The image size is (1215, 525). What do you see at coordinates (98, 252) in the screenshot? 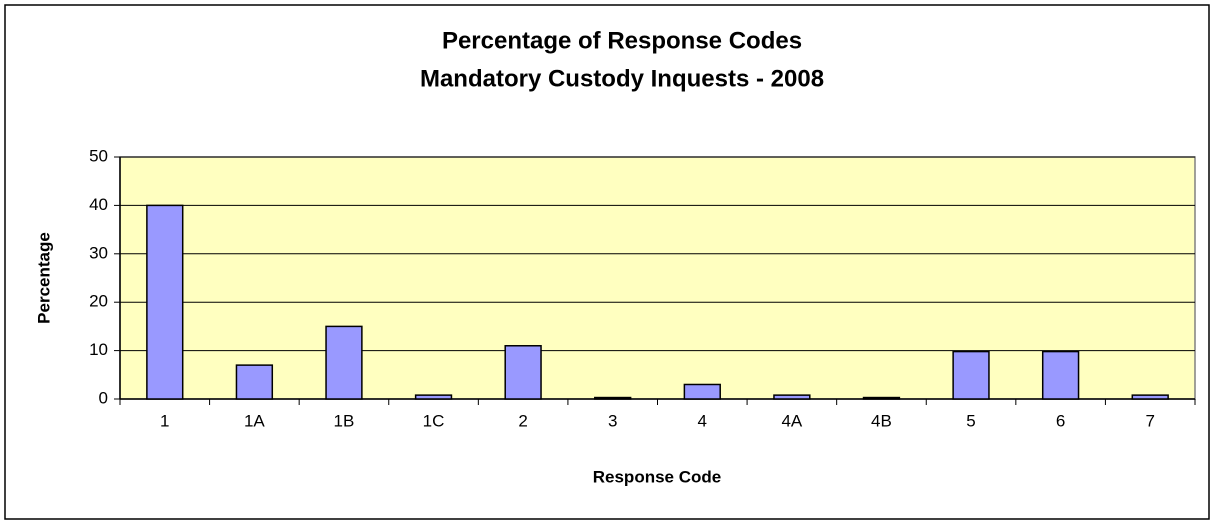
I see `y-tick-label: 30` at bounding box center [98, 252].